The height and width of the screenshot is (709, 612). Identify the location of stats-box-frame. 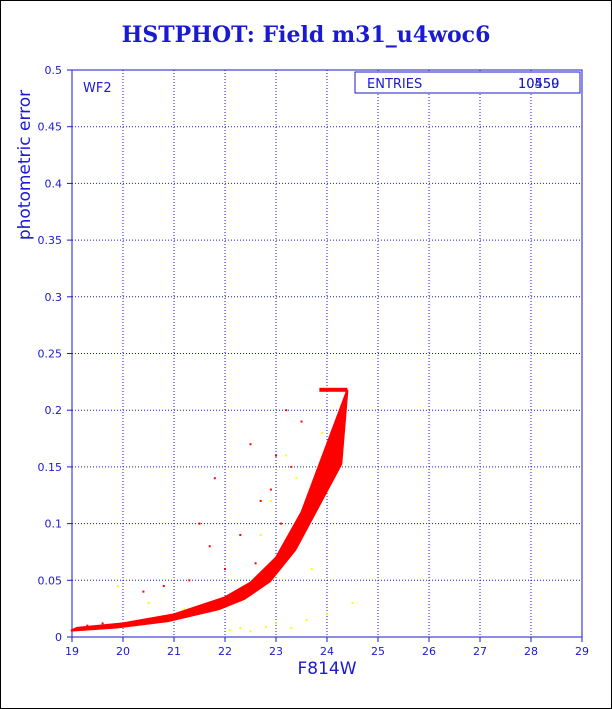
(467, 82).